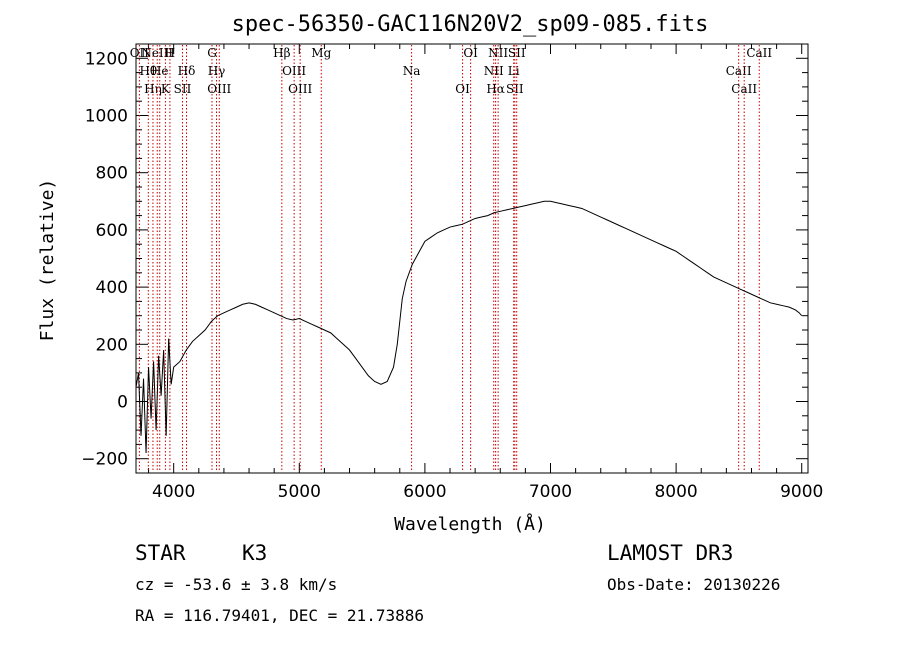  I want to click on x-axis-label: Wavelength (Å), so click(470, 524).